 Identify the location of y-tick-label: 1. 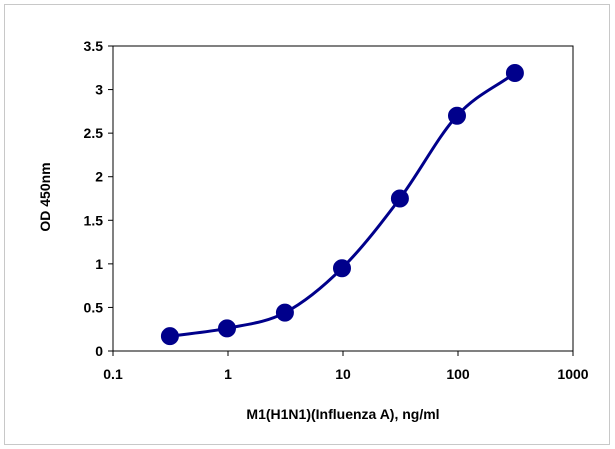
(99, 264).